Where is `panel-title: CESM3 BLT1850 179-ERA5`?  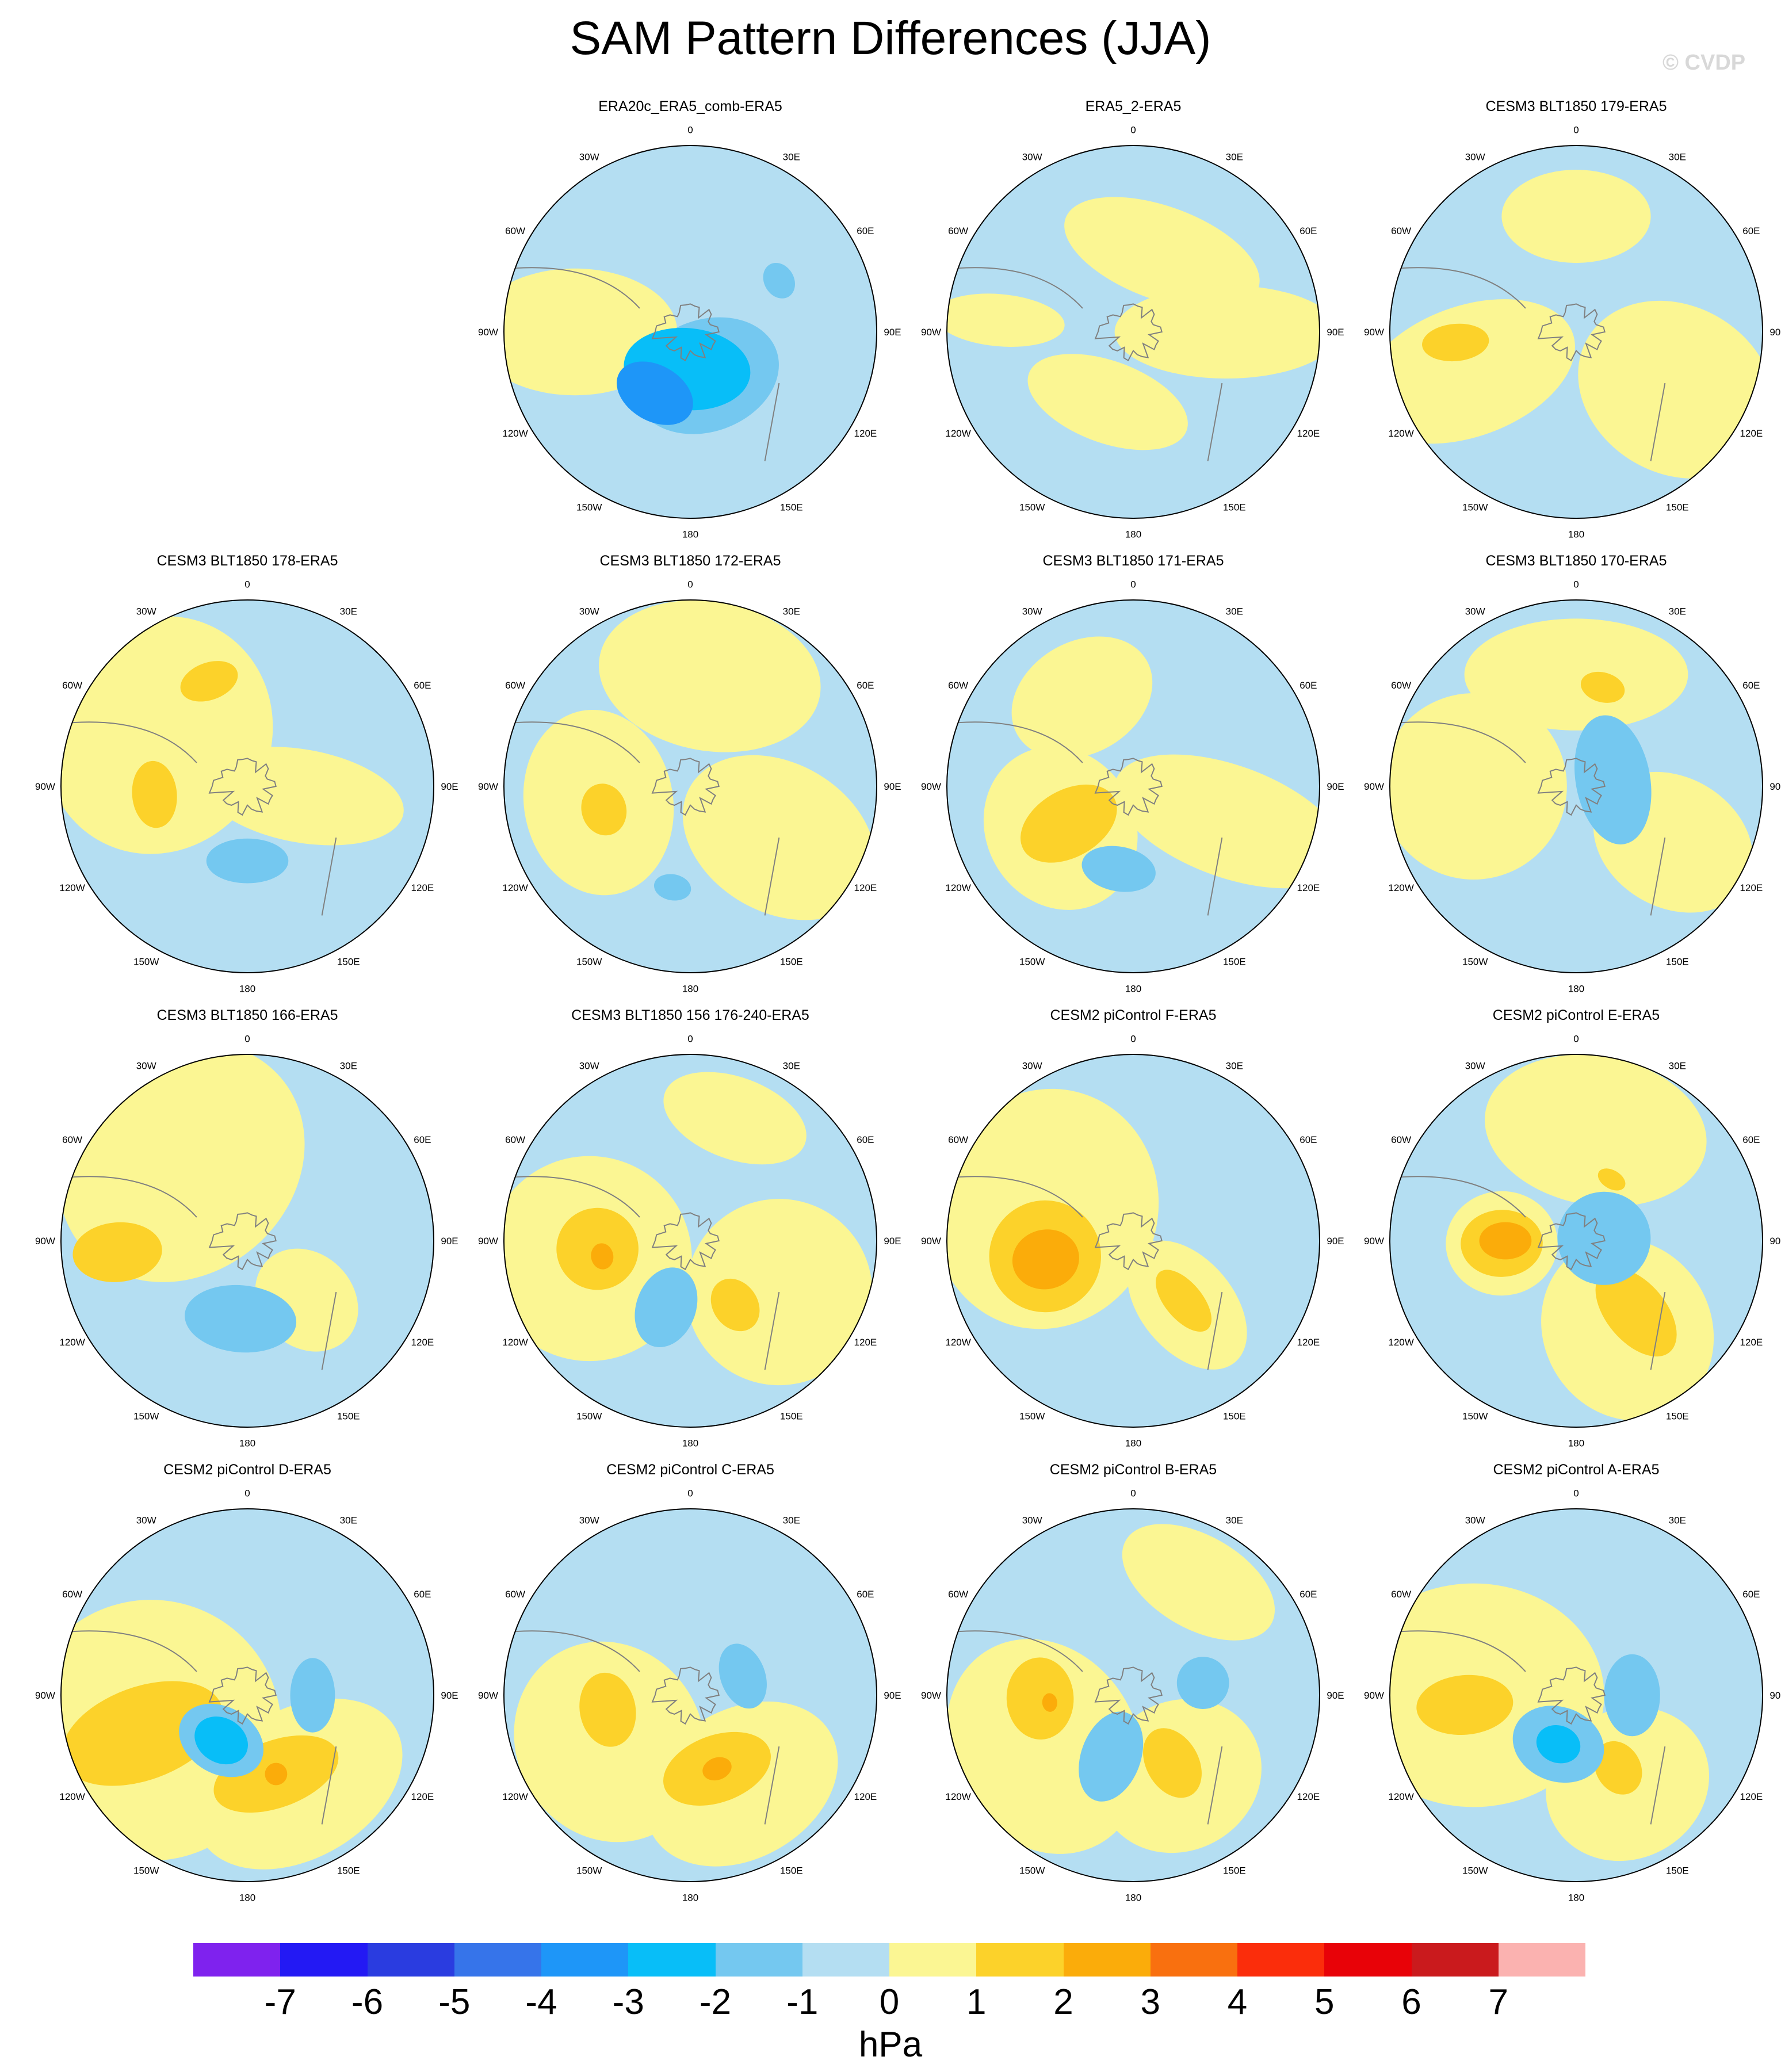
panel-title: CESM3 BLT1850 179-ERA5 is located at coordinates (1576, 106).